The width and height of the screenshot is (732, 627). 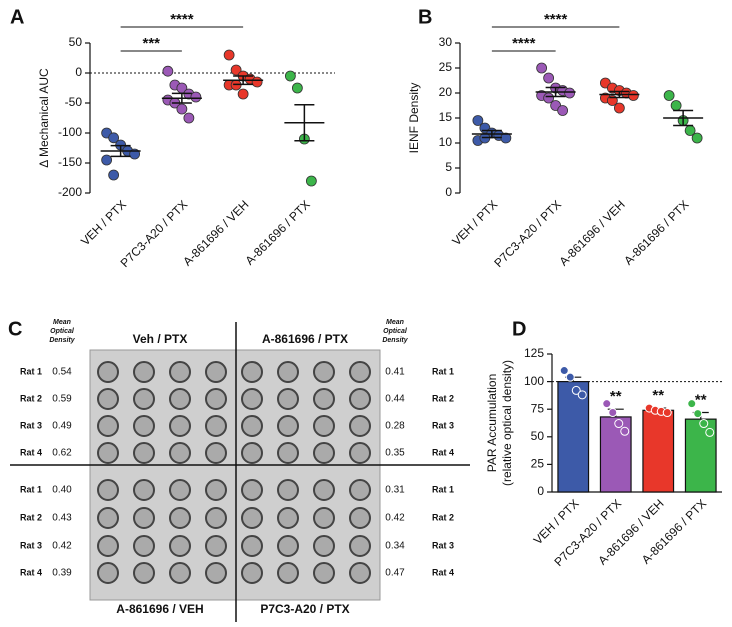 What do you see at coordinates (658, 451) in the screenshot?
I see `bar` at bounding box center [658, 451].